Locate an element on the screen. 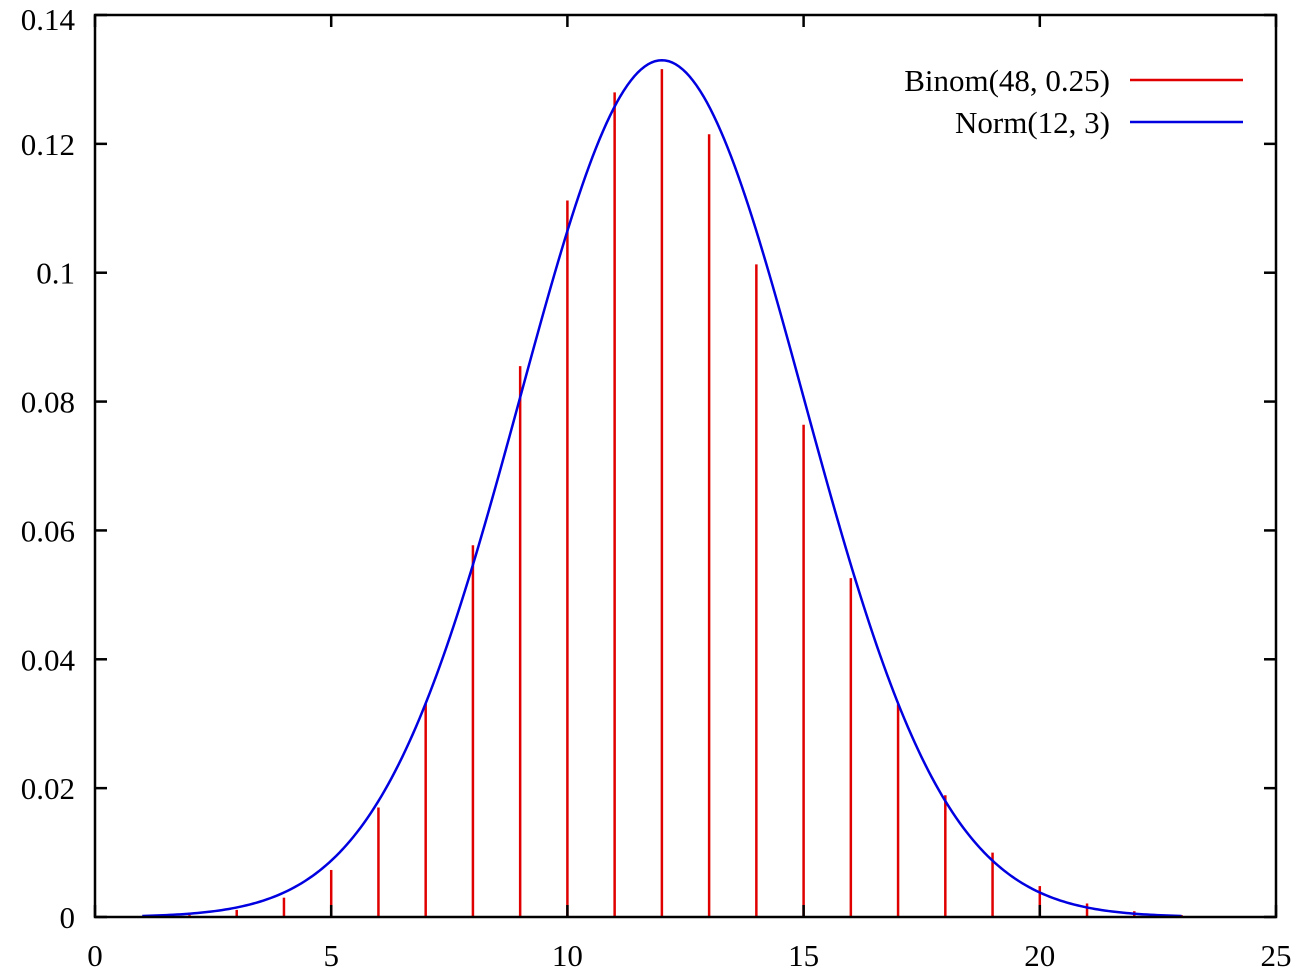 The image size is (1300, 975). y-tick-label: 0.08 is located at coordinates (48, 402).